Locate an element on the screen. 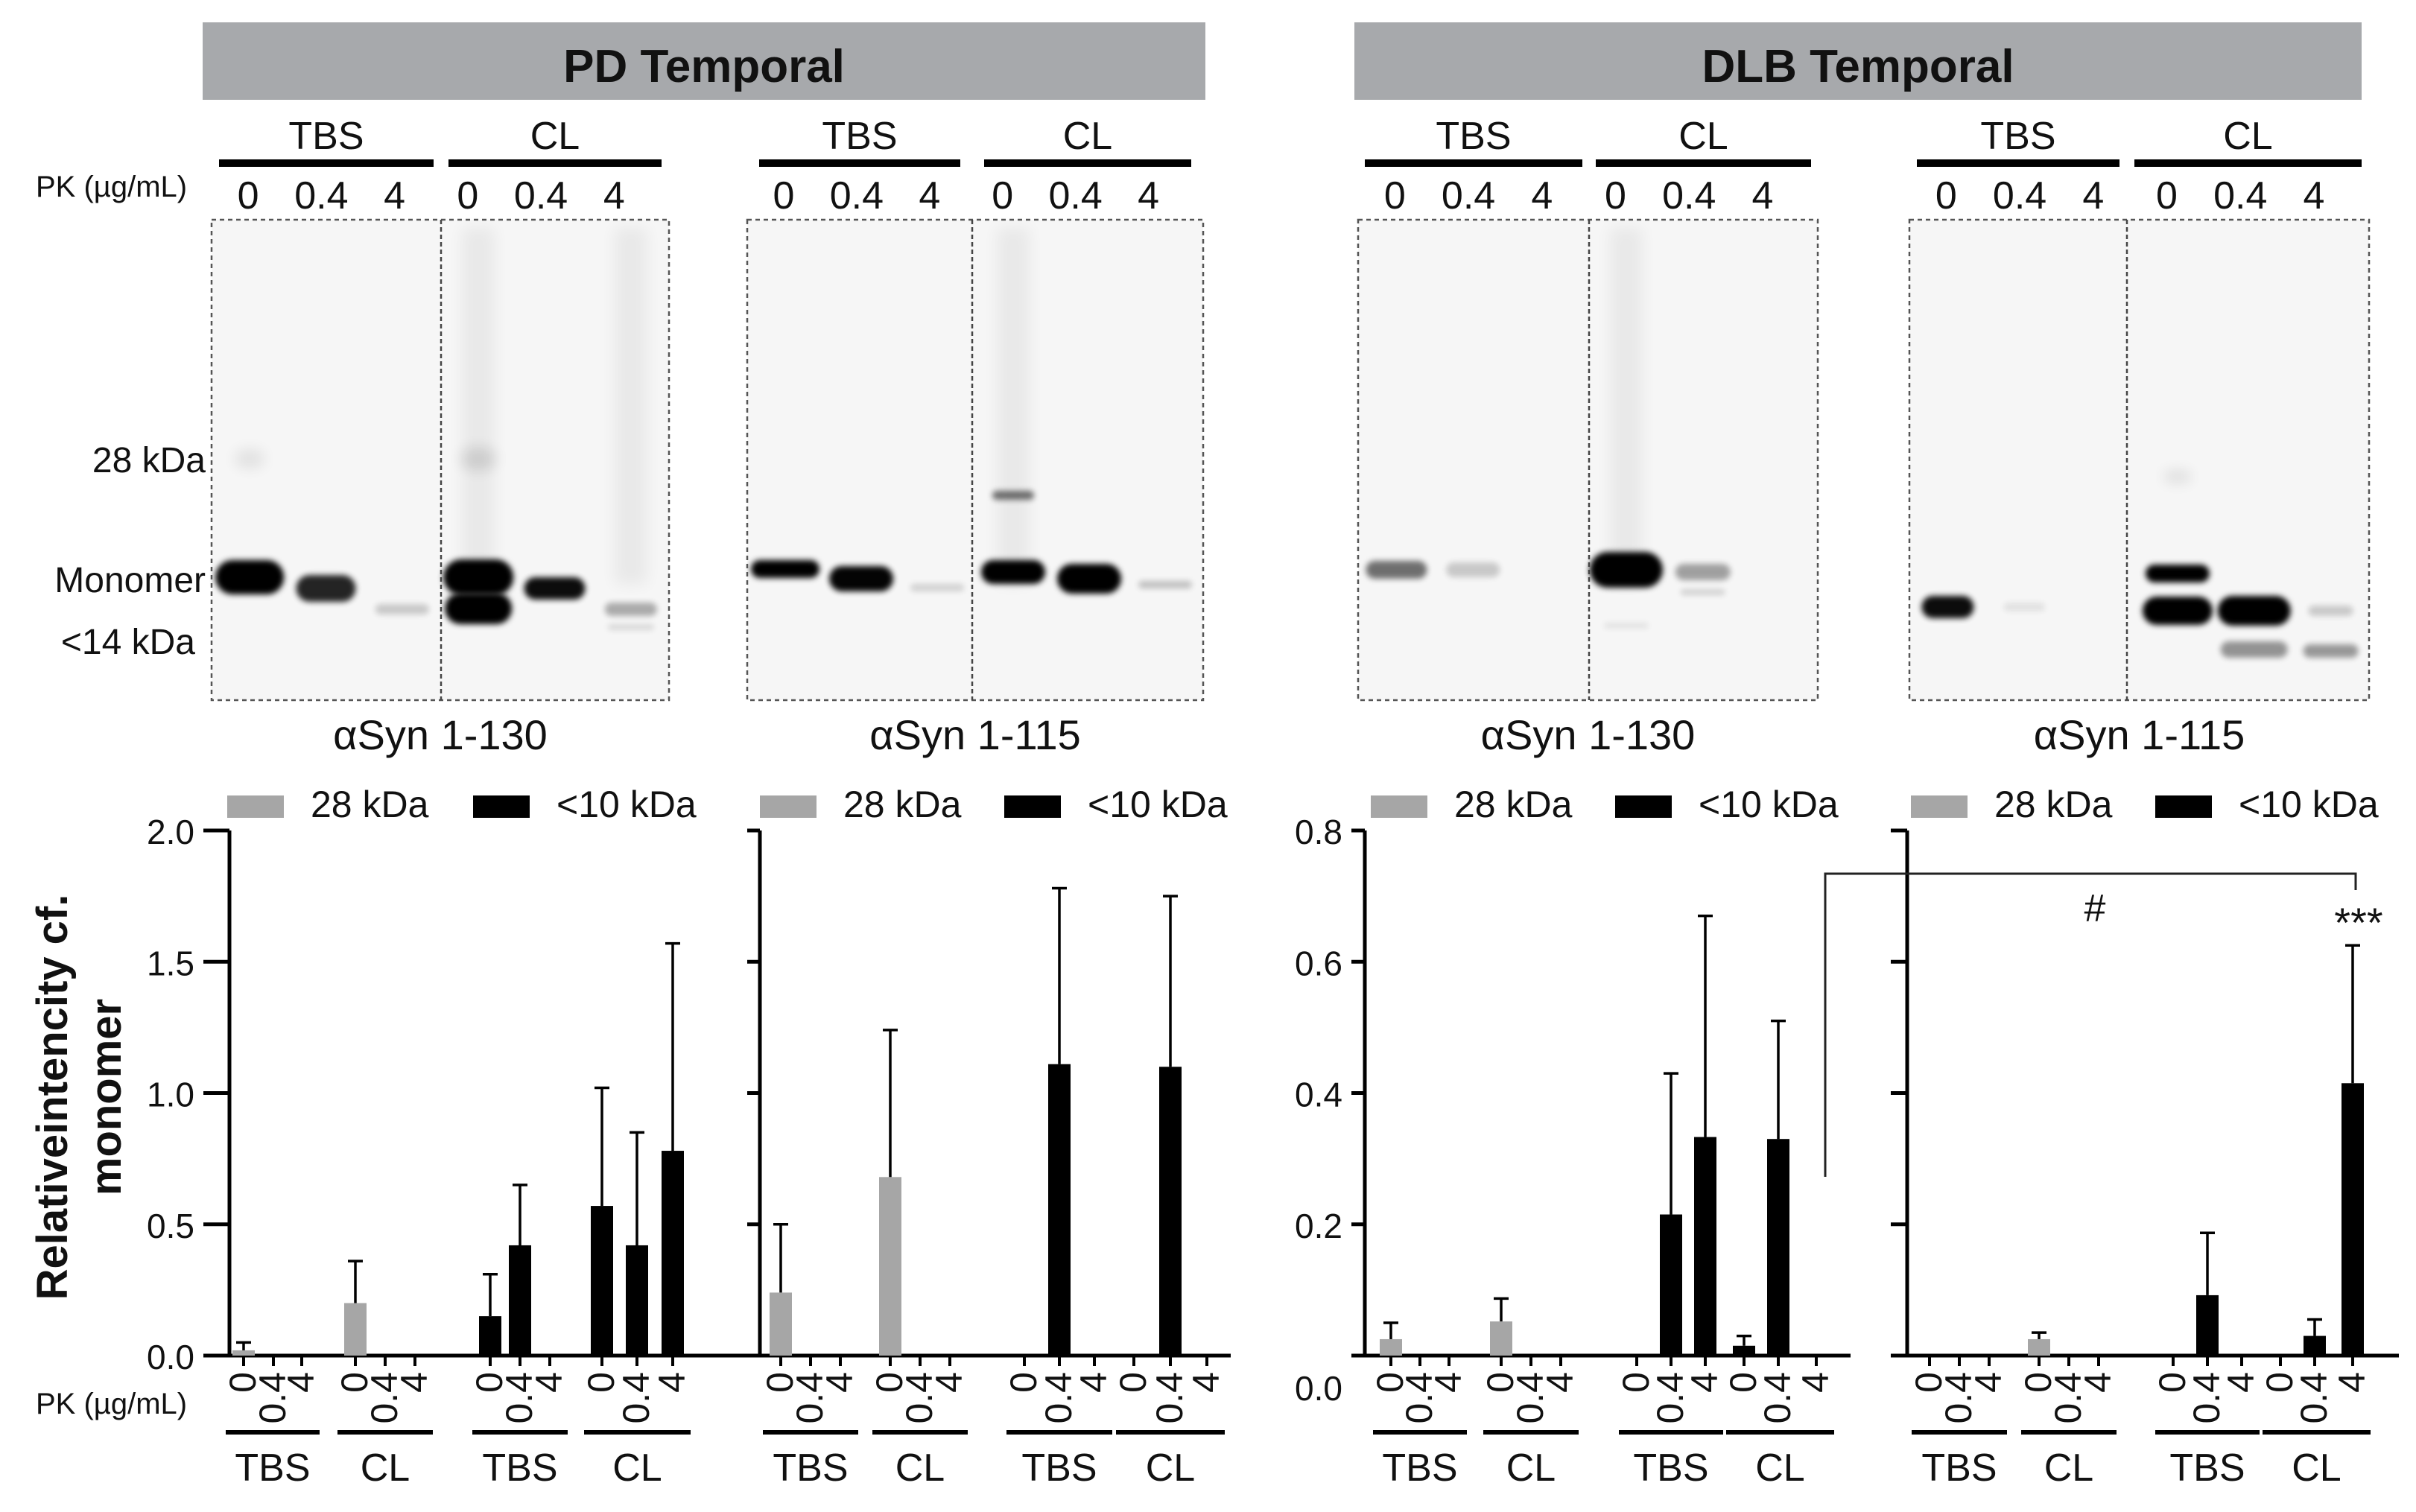  blot-2: TBS CL 0 0.4 4 0 0.4 4 αSyn 1-115 is located at coordinates (976, 436).